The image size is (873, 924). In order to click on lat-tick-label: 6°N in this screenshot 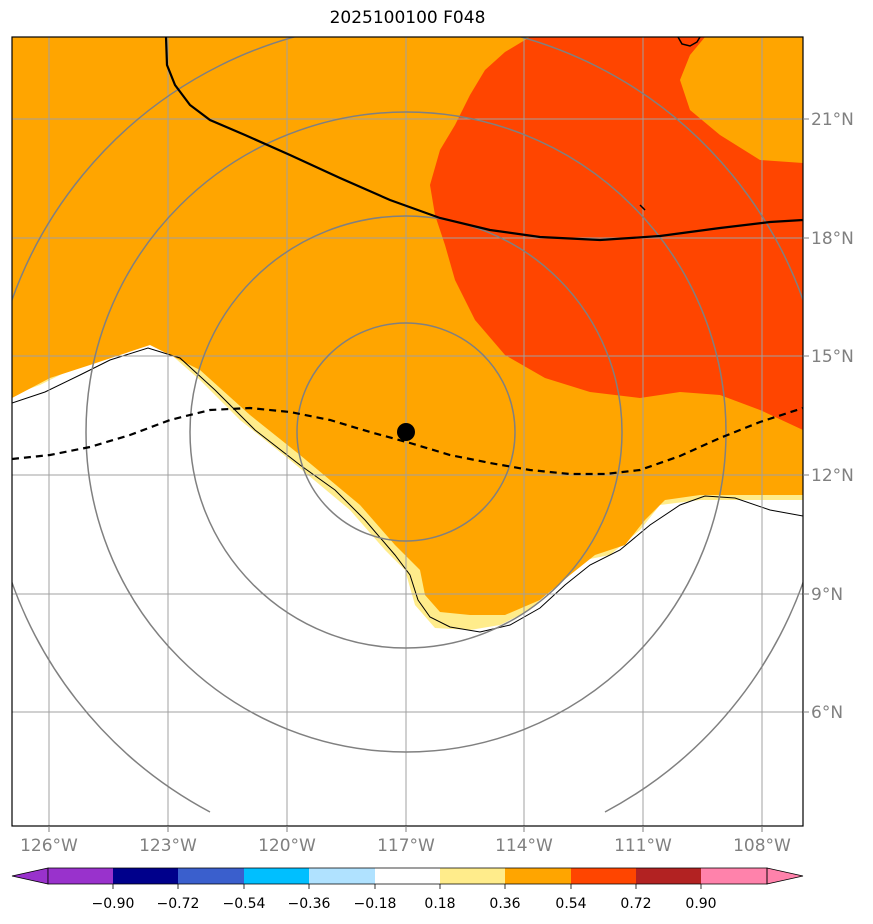, I will do `click(827, 713)`.